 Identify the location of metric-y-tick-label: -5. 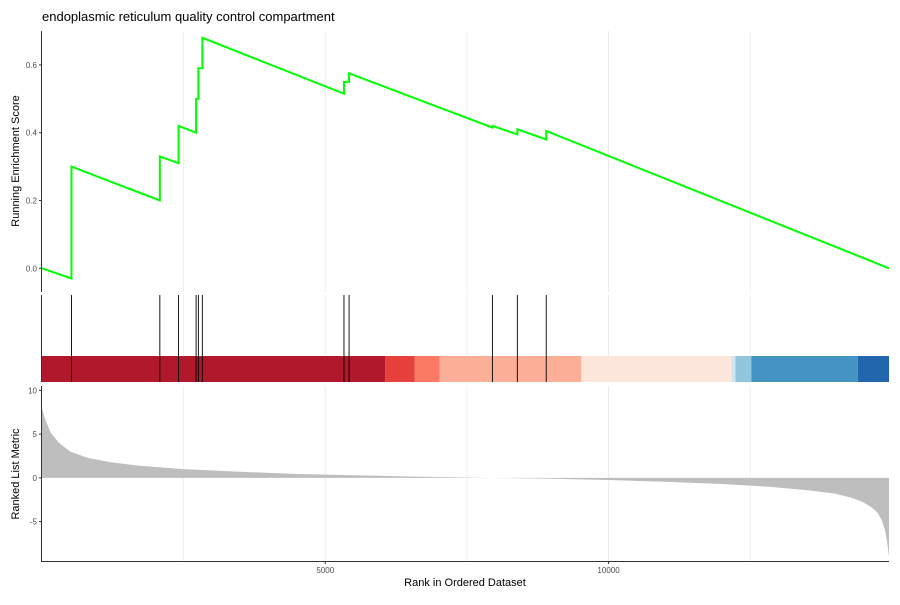
(34, 522).